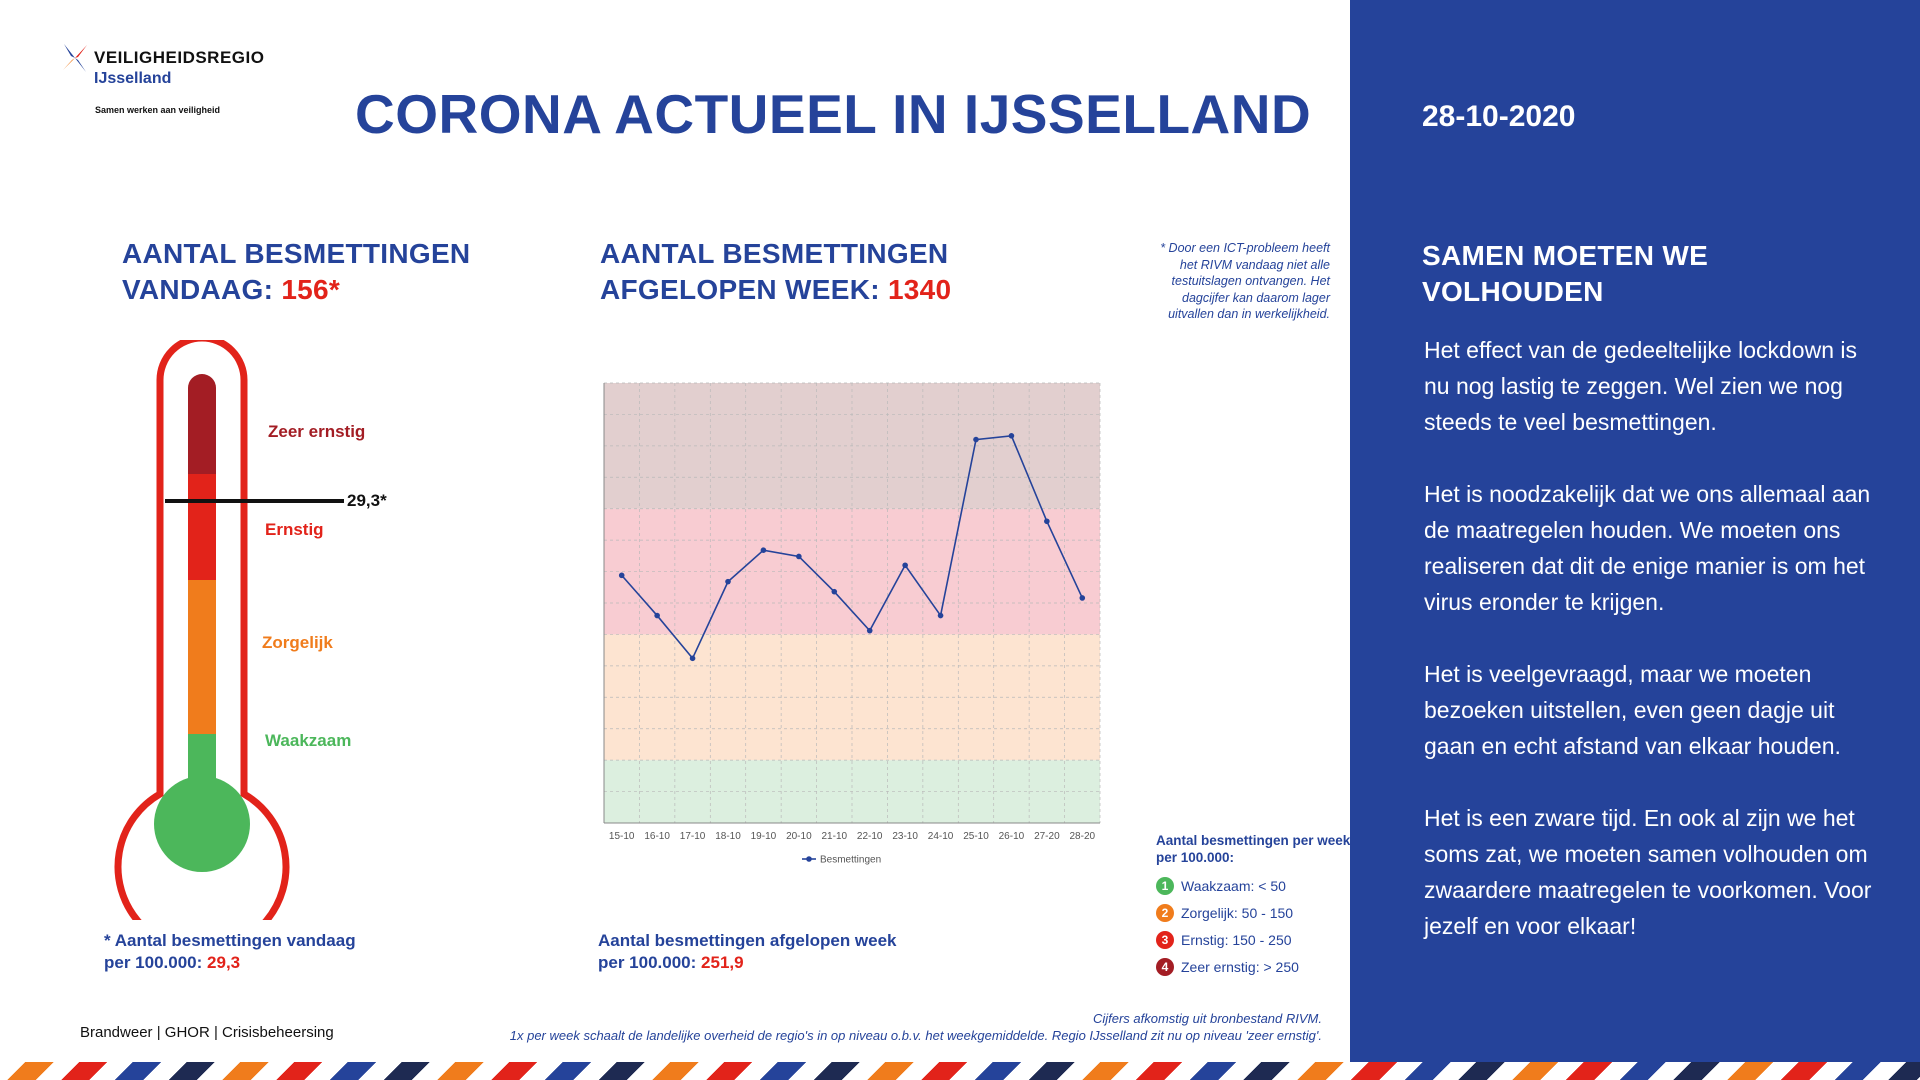  What do you see at coordinates (133, 78) in the screenshot?
I see `logo-region: IJsselland` at bounding box center [133, 78].